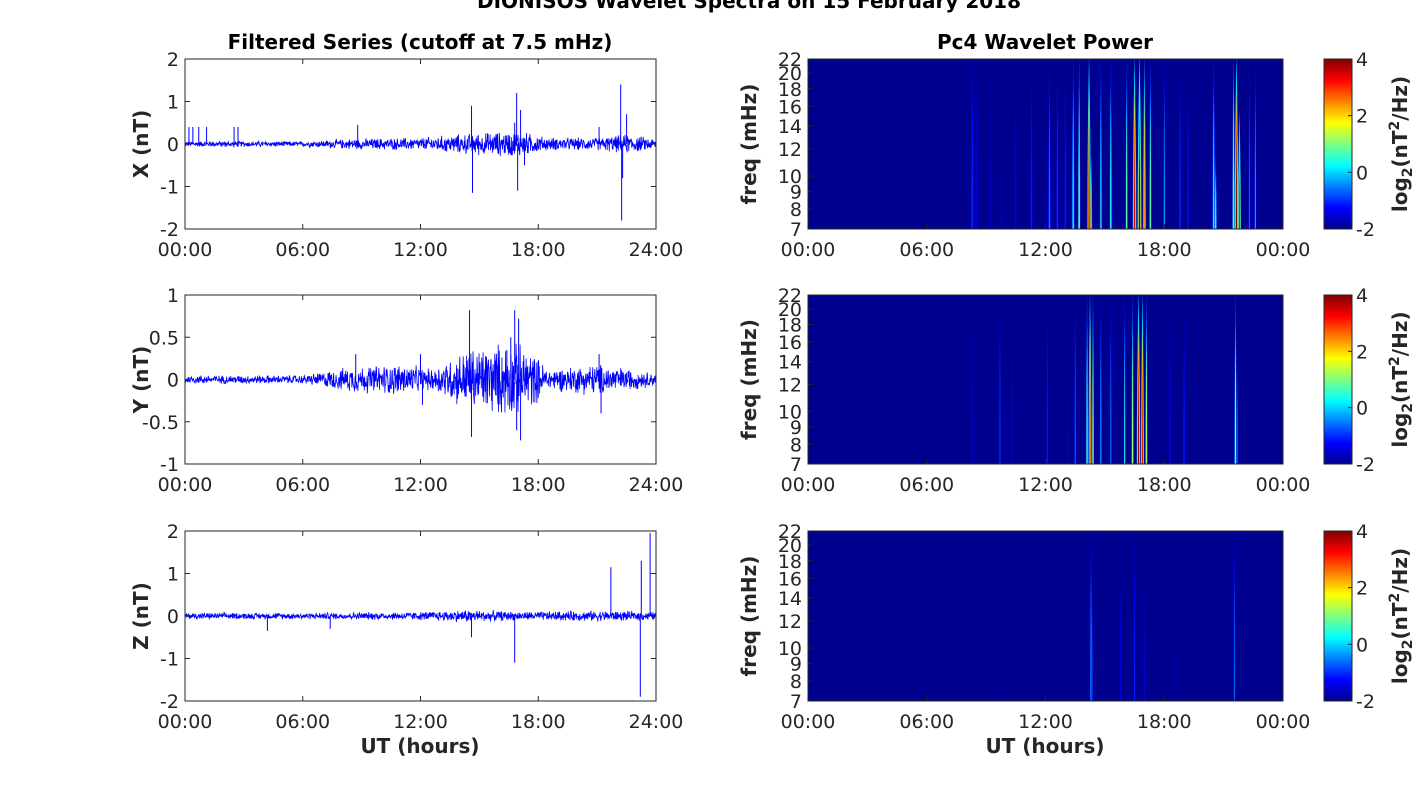 This screenshot has width=1418, height=788. Describe the element at coordinates (173, 532) in the screenshot. I see `ts-ytick-label: 2` at that location.